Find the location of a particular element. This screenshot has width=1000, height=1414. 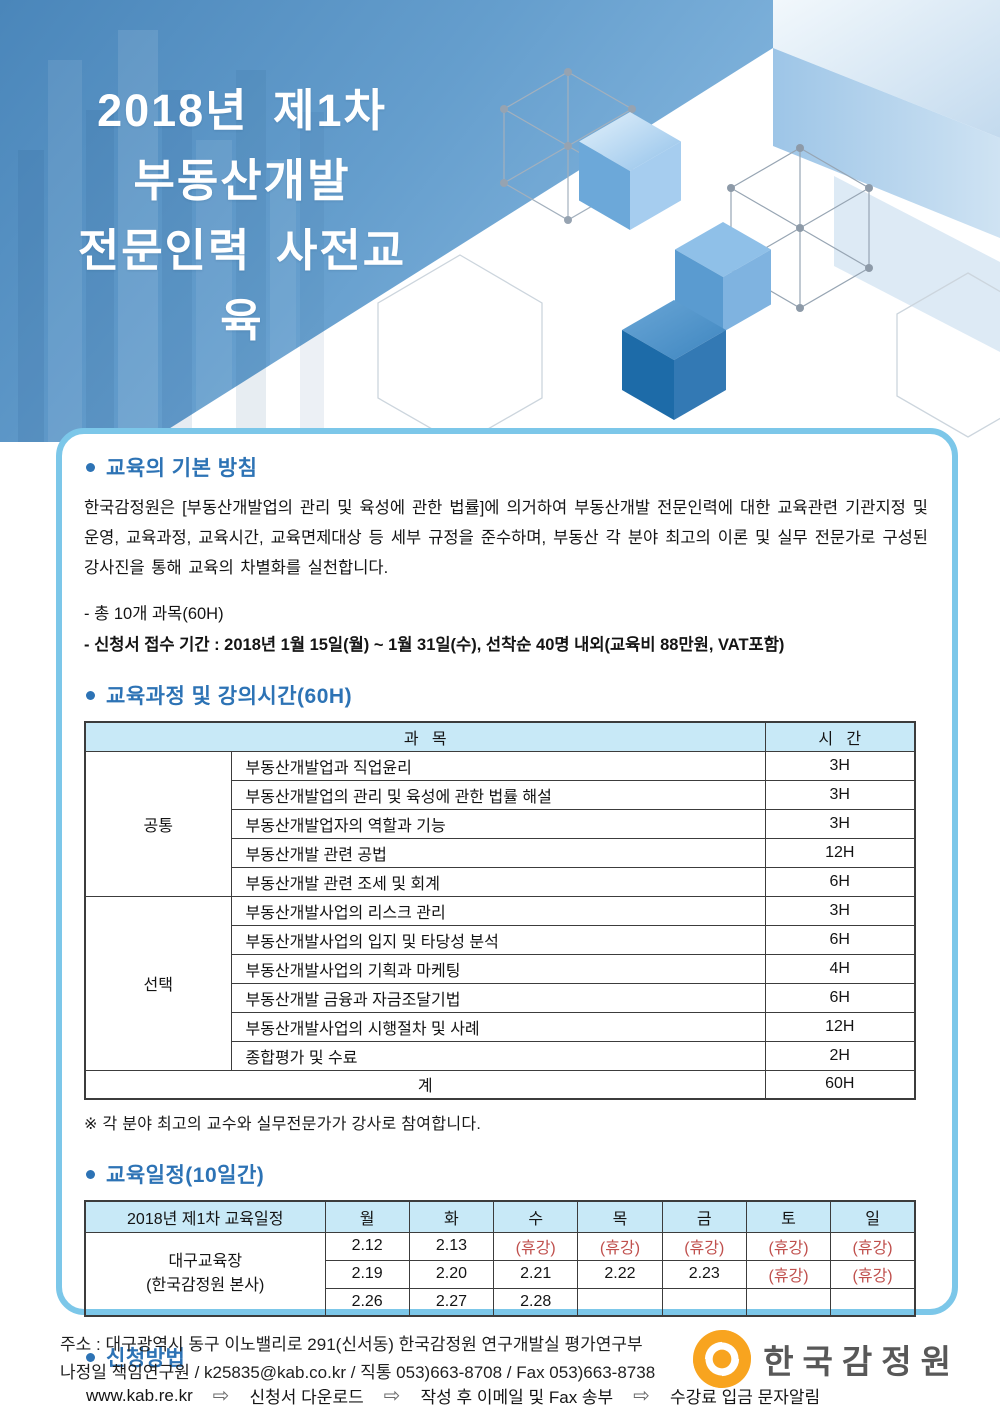

page-title-line: 2018년 제1차 is located at coordinates (242, 110).